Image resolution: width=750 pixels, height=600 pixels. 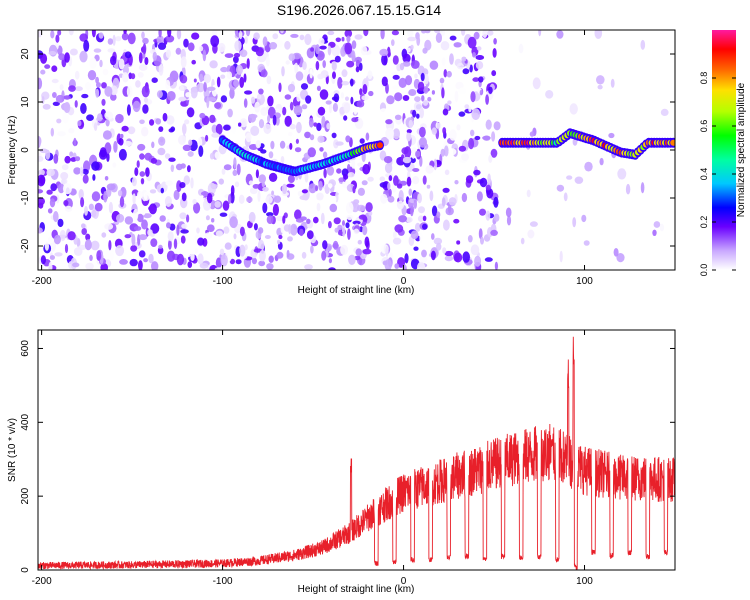 What do you see at coordinates (717, 174) in the screenshot?
I see `colorbar-ticks: 0.0 0.2 0.4 0.6 0.8` at bounding box center [717, 174].